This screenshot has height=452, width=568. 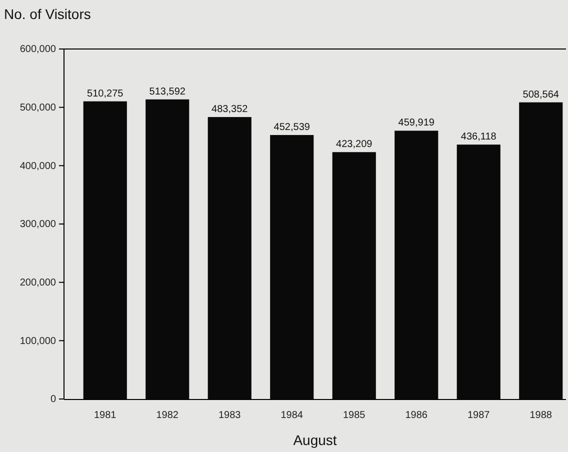 What do you see at coordinates (292, 128) in the screenshot?
I see `data-label: 452,539` at bounding box center [292, 128].